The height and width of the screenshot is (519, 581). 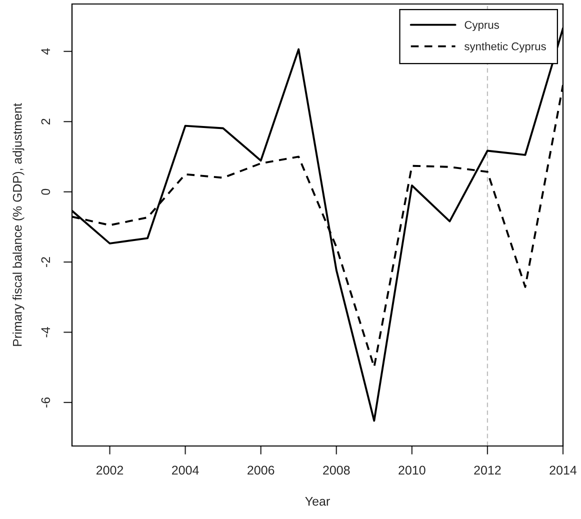 I want to click on x-axis-title: Year, so click(x=317, y=501).